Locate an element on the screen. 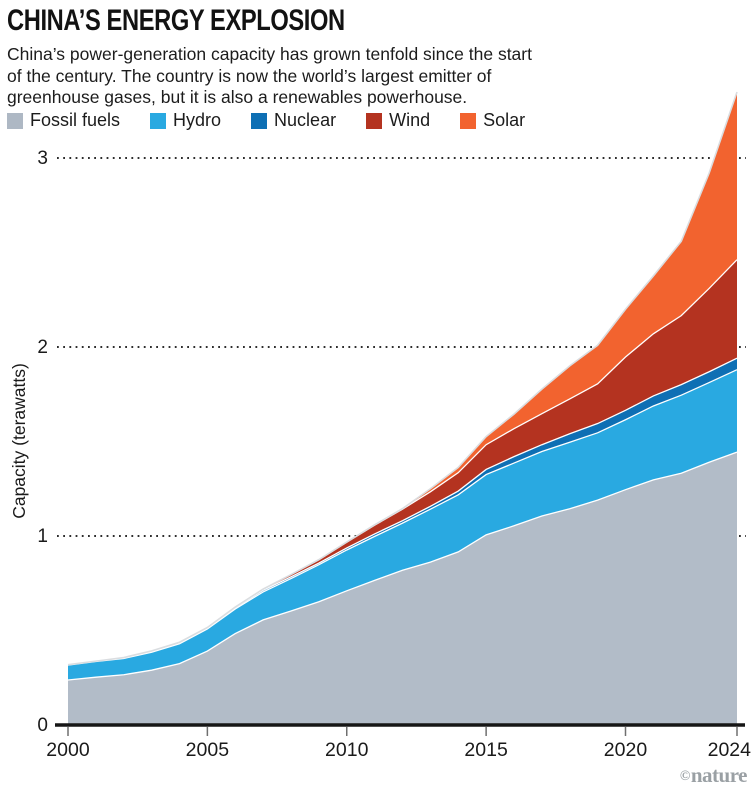  legend: Fossil fuels Hydro Nuclear Wind Solar is located at coordinates (266, 120).